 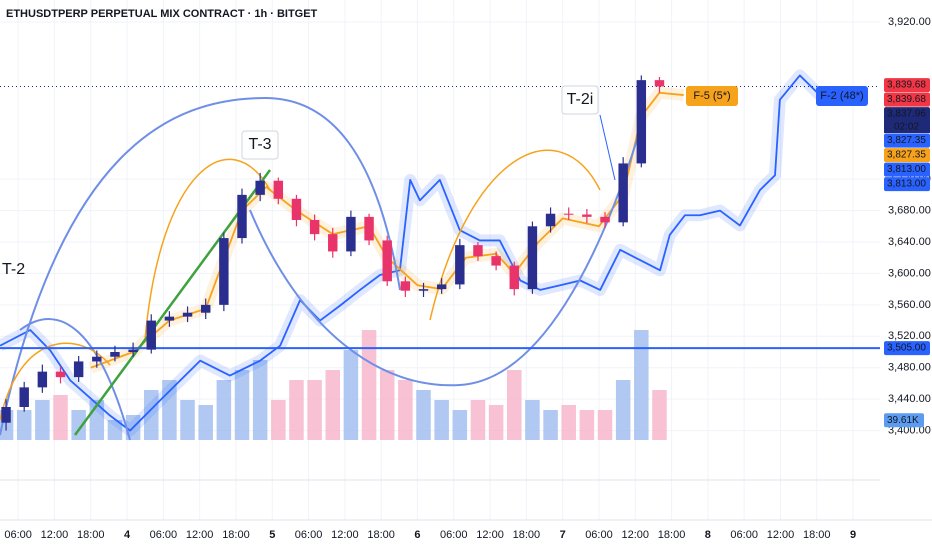 I want to click on y-tick-label: 3,560.00, so click(x=909, y=305).